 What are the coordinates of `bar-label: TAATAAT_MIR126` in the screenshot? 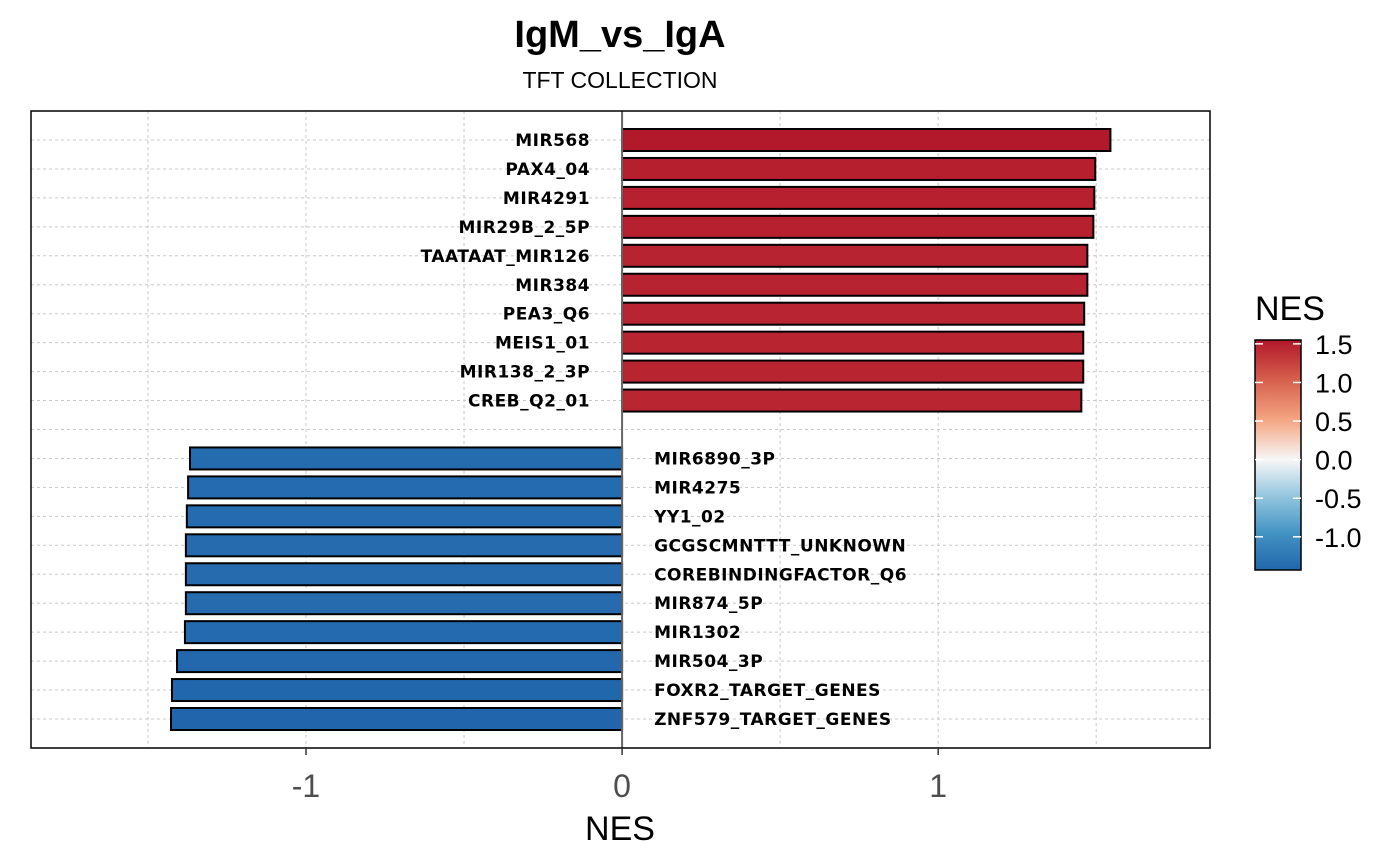 It's located at (505, 257).